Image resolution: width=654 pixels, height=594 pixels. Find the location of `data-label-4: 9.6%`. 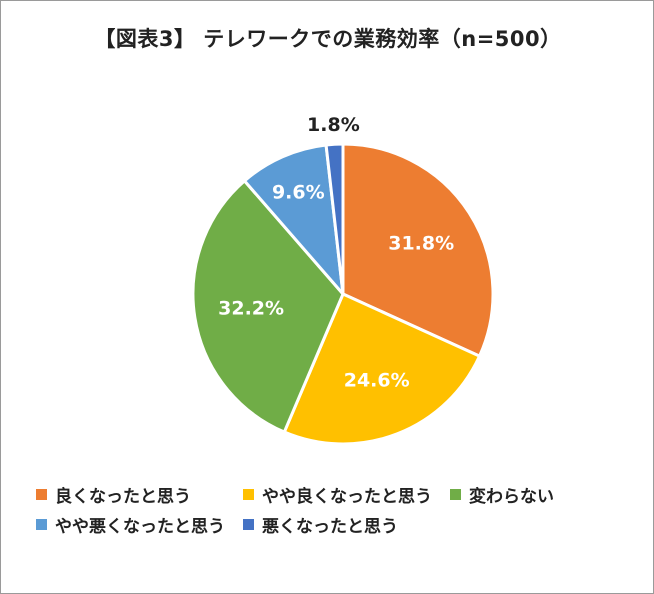

data-label-4: 9.6% is located at coordinates (298, 192).